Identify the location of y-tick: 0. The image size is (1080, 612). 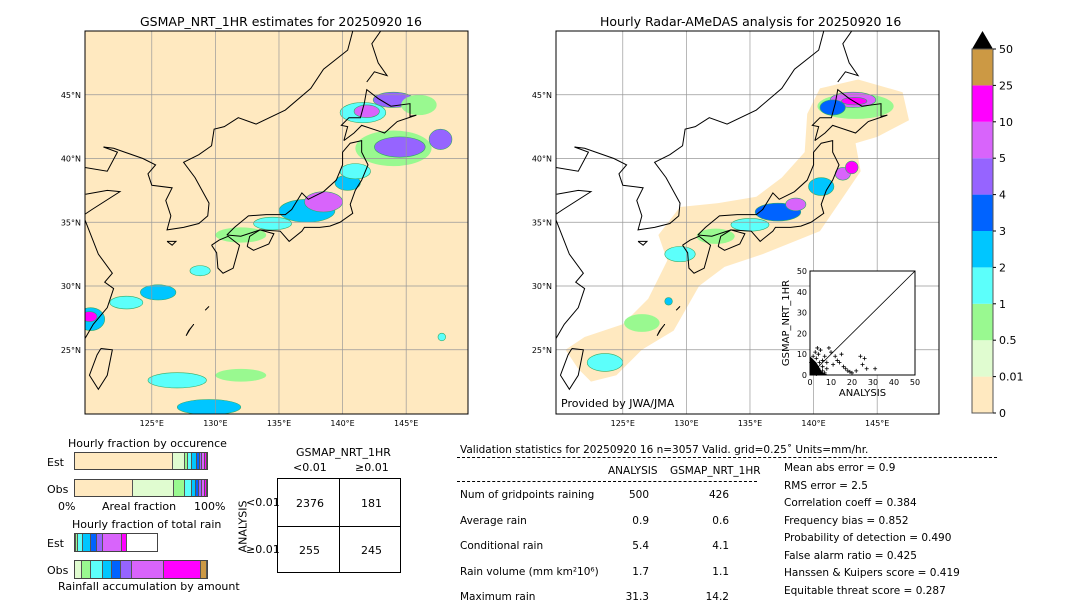
(804, 375).